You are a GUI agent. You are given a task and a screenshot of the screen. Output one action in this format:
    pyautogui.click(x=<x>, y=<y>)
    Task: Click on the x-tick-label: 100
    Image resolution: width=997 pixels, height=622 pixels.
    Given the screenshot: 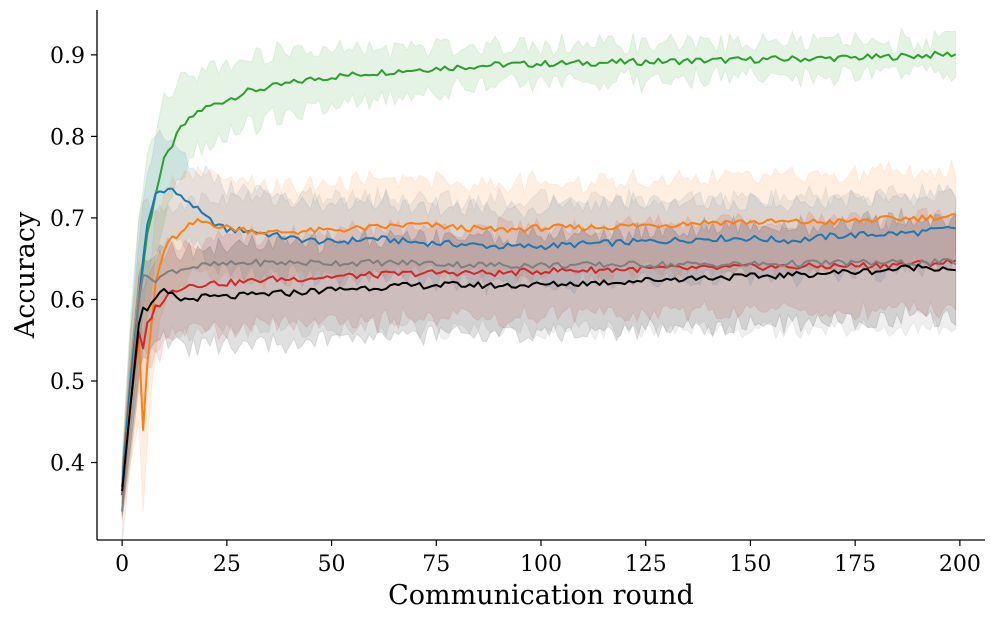 What is the action you would take?
    pyautogui.click(x=541, y=564)
    